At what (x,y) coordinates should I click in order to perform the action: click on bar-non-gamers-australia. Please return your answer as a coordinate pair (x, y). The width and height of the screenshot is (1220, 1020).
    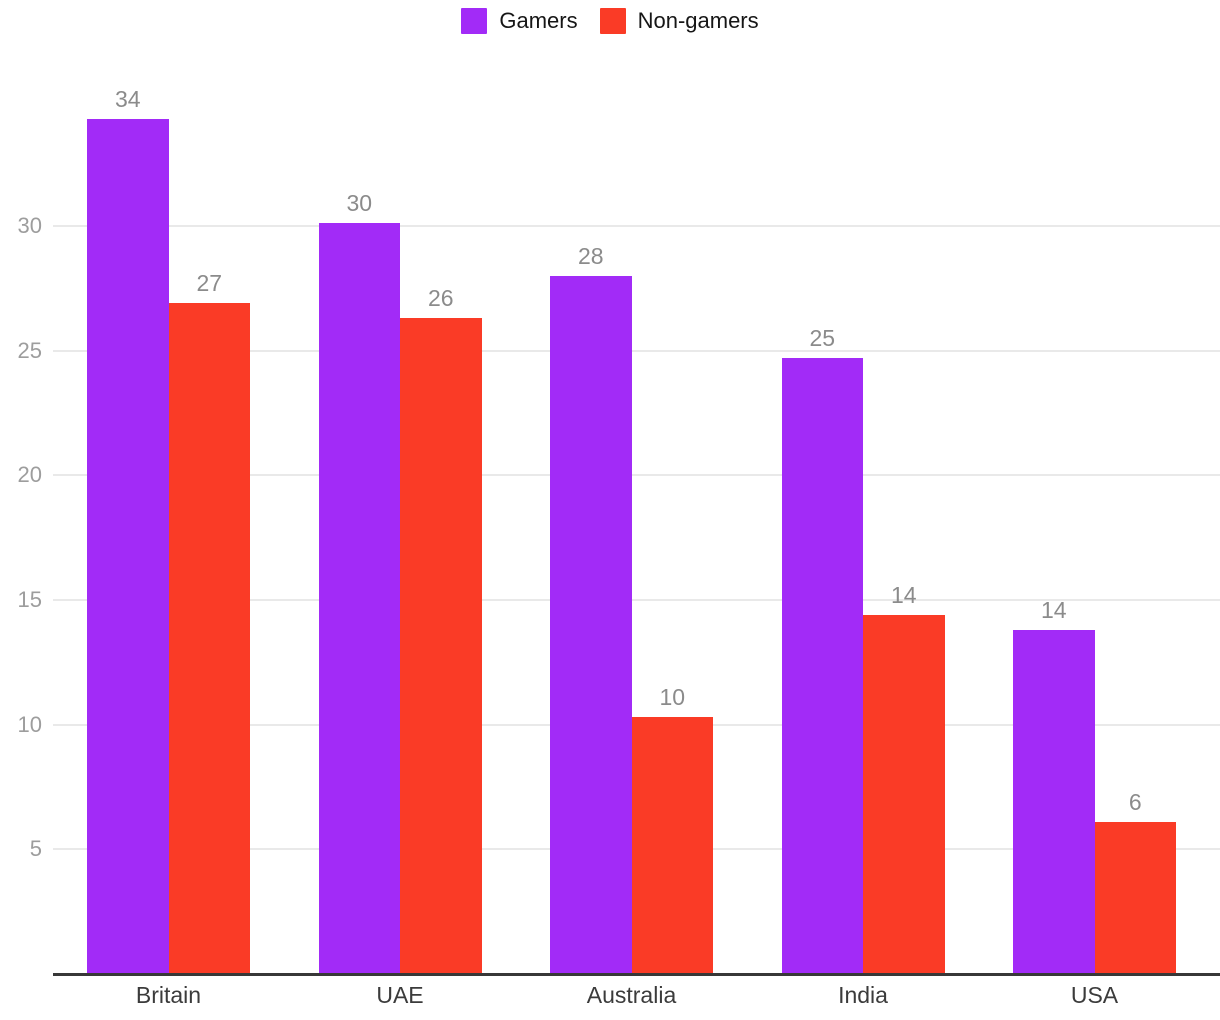
    Looking at the image, I should click on (672, 846).